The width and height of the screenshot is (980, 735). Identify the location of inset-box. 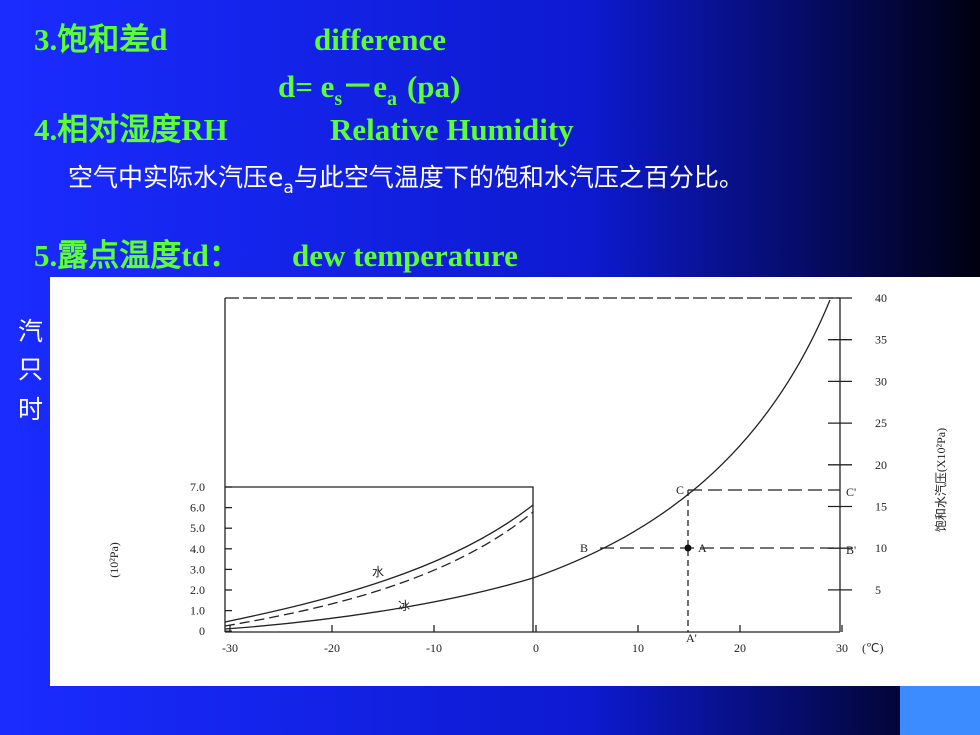
(379, 559).